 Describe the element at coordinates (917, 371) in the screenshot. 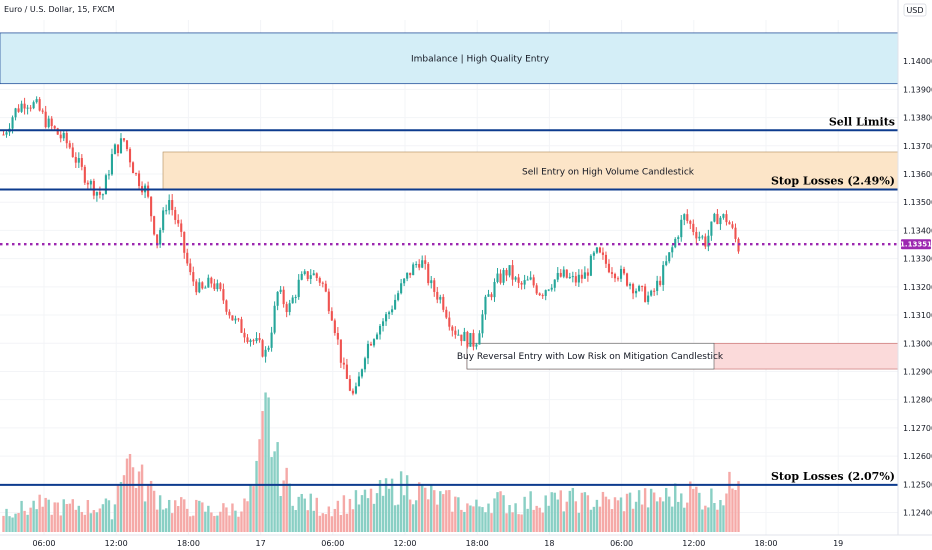

I see `price-tick-label: 1.12900` at that location.